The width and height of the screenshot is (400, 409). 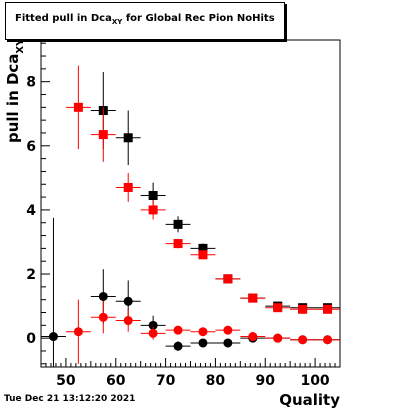 I want to click on x-tick-label: 80, so click(x=216, y=381).